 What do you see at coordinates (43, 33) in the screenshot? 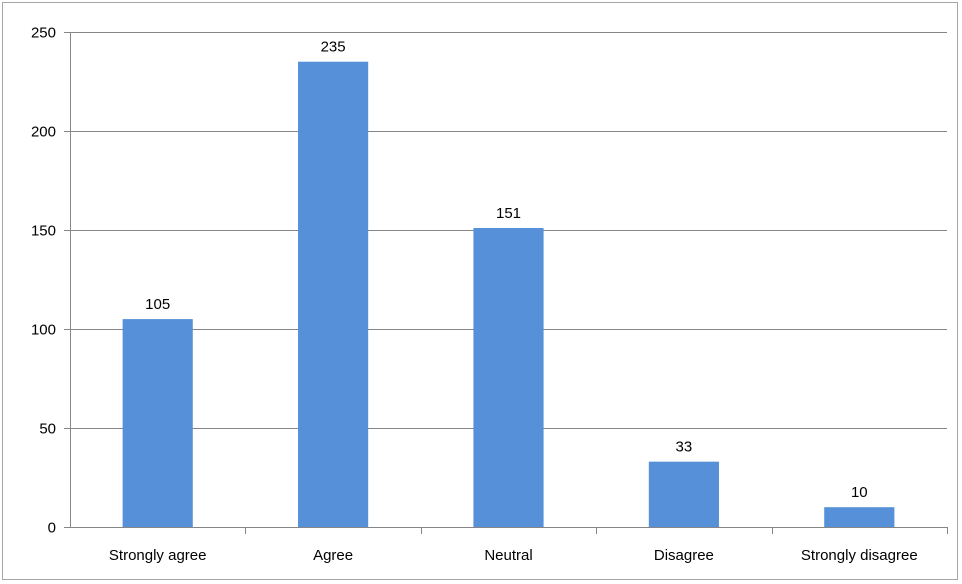
I see `y-tick-label: 250` at bounding box center [43, 33].